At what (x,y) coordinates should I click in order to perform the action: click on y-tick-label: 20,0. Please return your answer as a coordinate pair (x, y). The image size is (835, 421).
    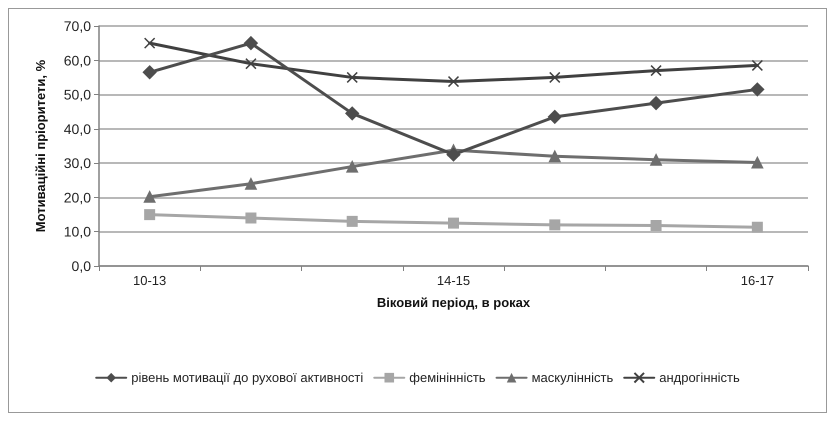
    Looking at the image, I should click on (78, 197).